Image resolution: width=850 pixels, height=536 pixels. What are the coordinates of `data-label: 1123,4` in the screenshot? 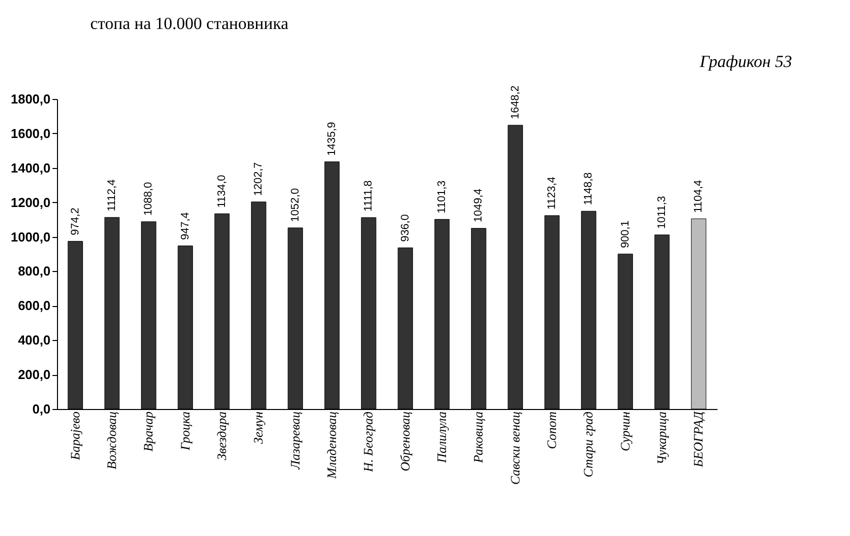 It's located at (552, 193).